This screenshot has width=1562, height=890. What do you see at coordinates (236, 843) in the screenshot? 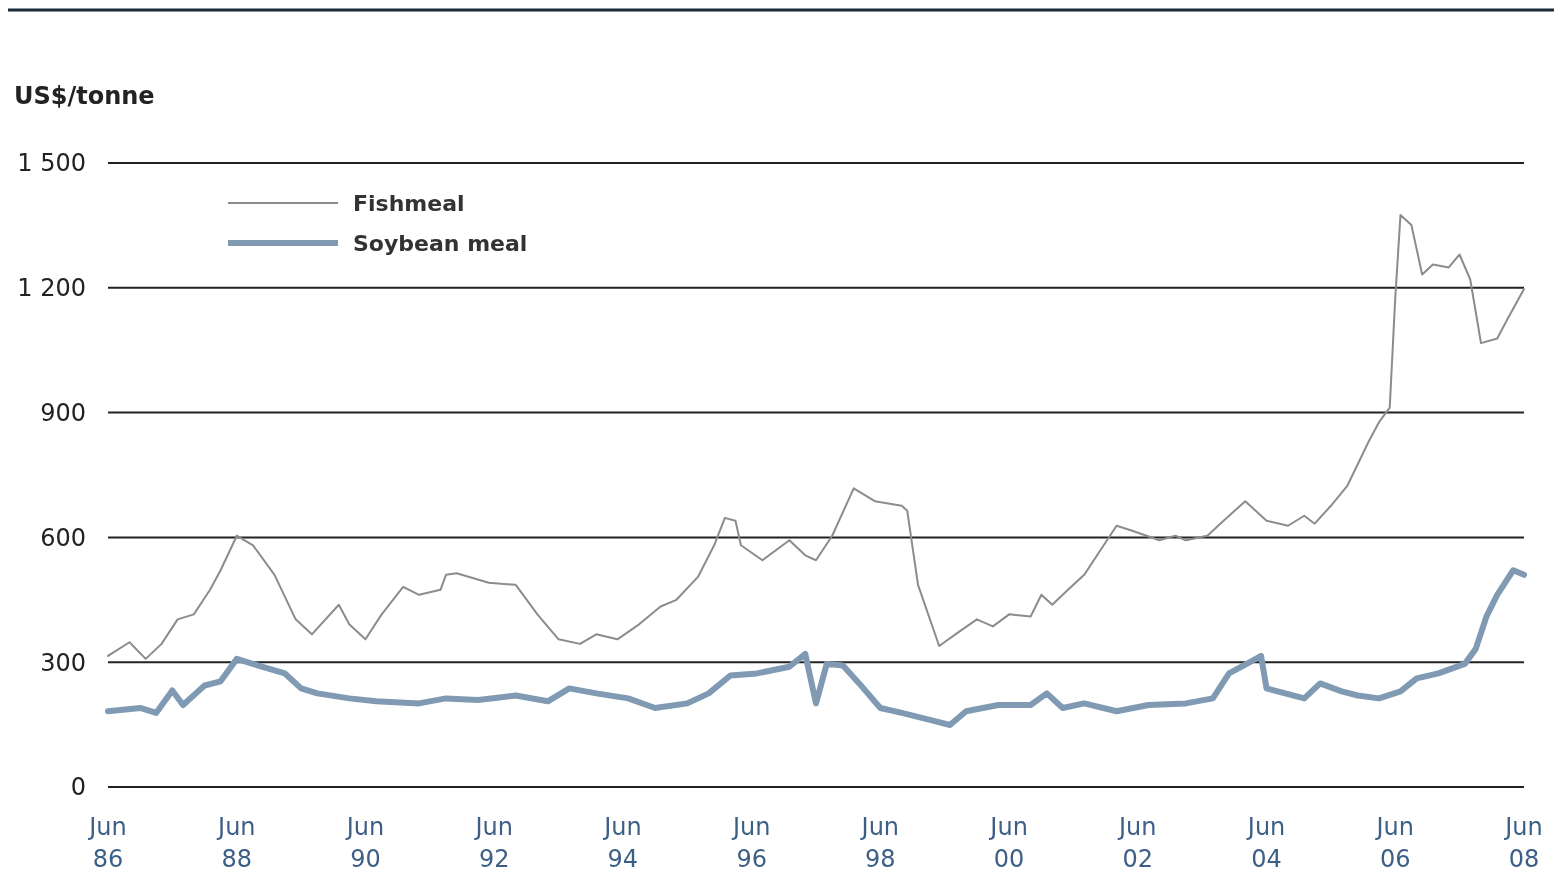
I see `x-tick-label: Jun 88` at bounding box center [236, 843].